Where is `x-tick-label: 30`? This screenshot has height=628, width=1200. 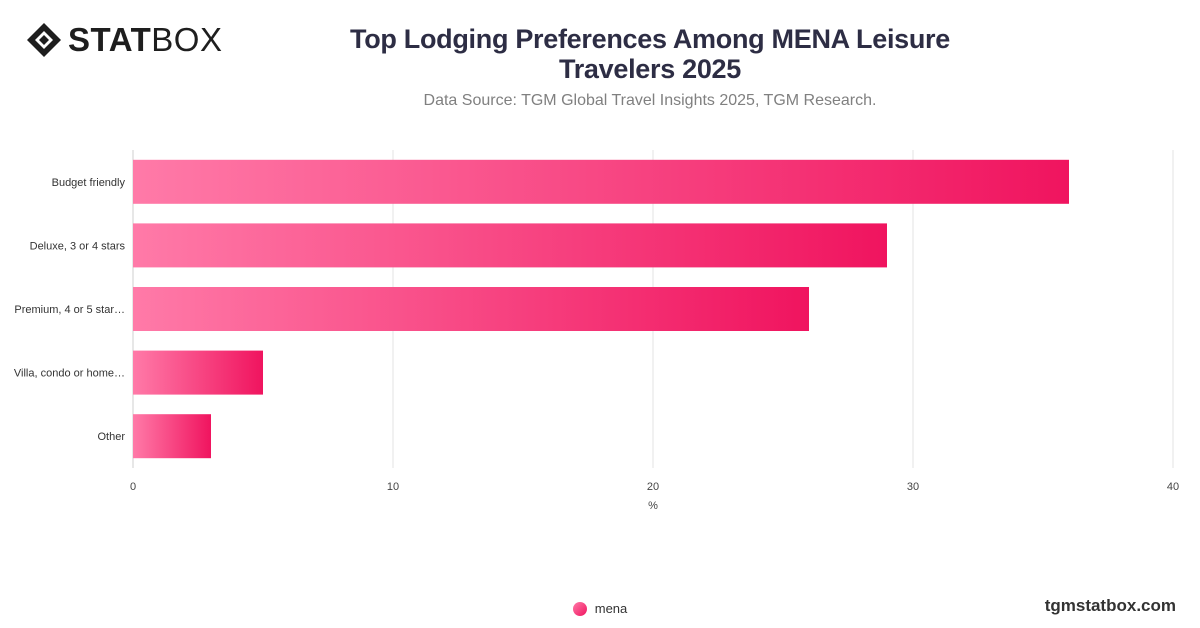
x-tick-label: 30 is located at coordinates (913, 487).